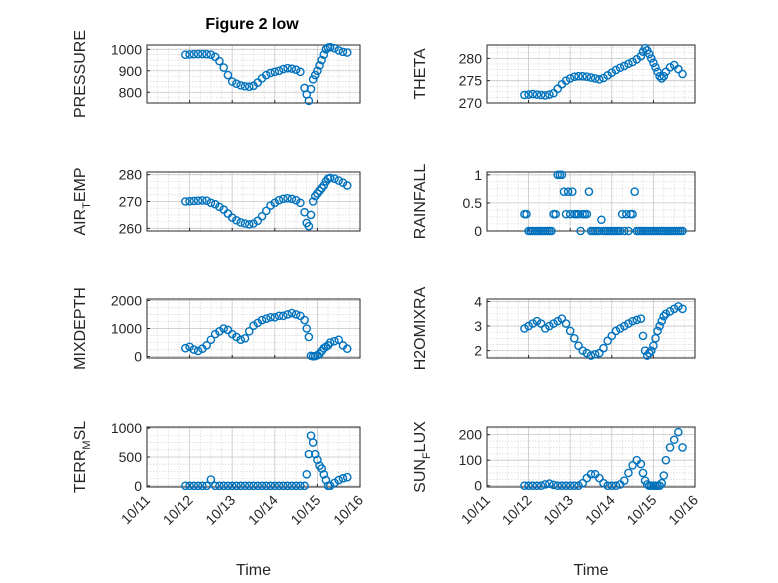  I want to click on panel-mixdepth: 0 1000 2000 MIXDEPTH, so click(216, 328).